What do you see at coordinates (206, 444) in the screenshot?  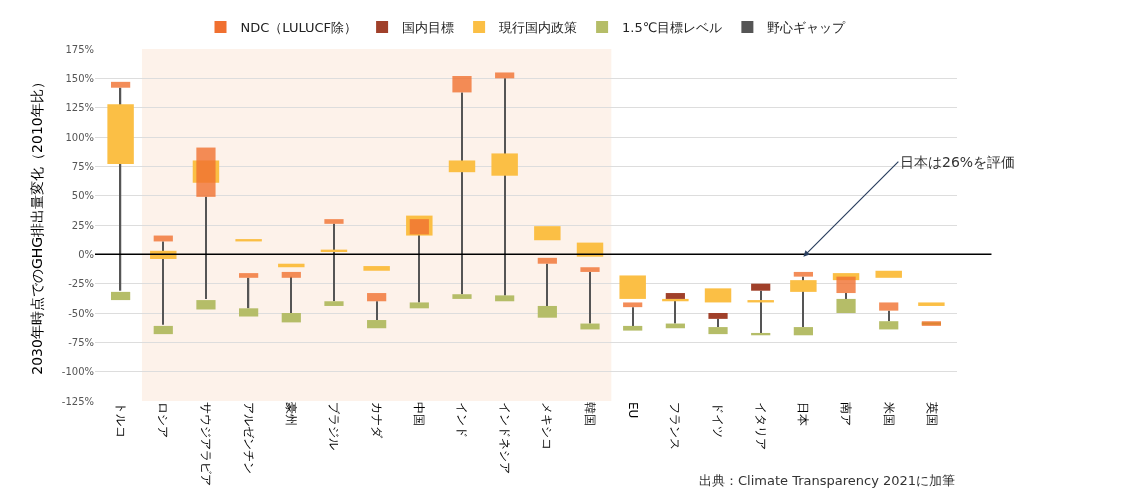 I see `x-tick-label: サウジアラビア` at bounding box center [206, 444].